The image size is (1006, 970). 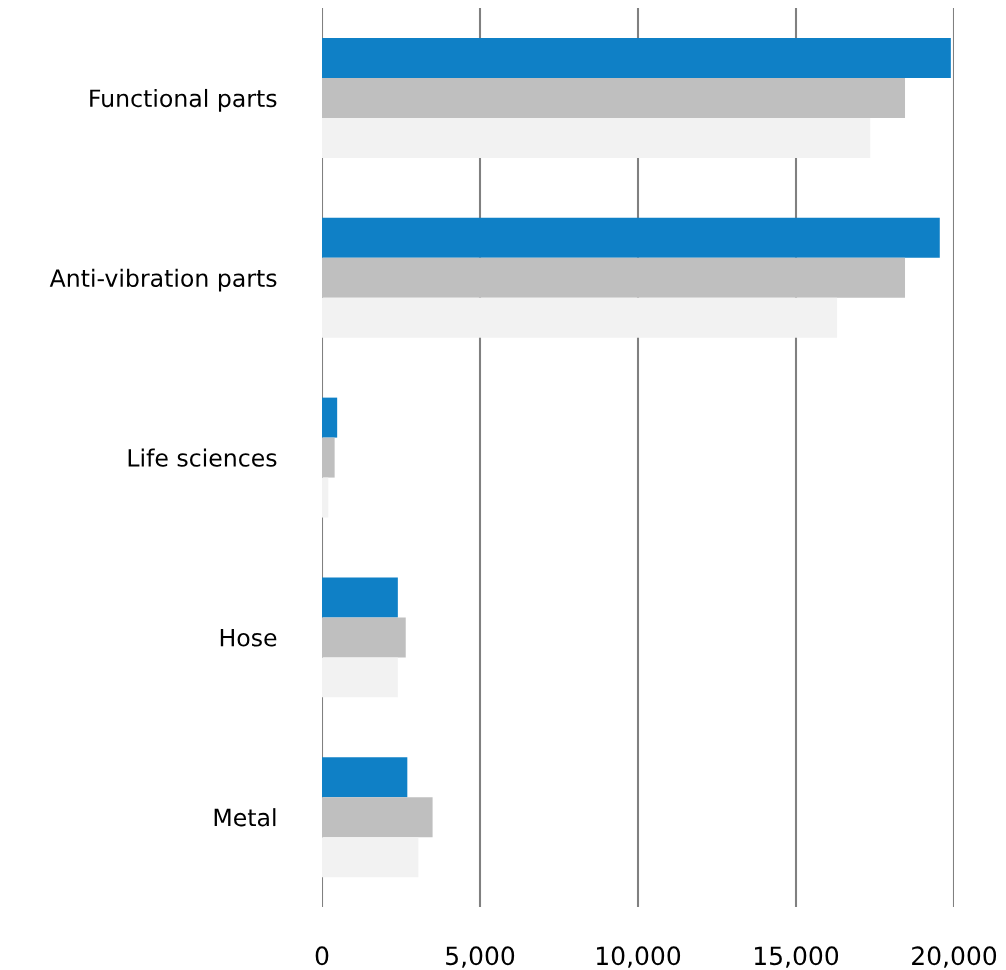 What do you see at coordinates (202, 457) in the screenshot?
I see `y-tick-label: Life sciences` at bounding box center [202, 457].